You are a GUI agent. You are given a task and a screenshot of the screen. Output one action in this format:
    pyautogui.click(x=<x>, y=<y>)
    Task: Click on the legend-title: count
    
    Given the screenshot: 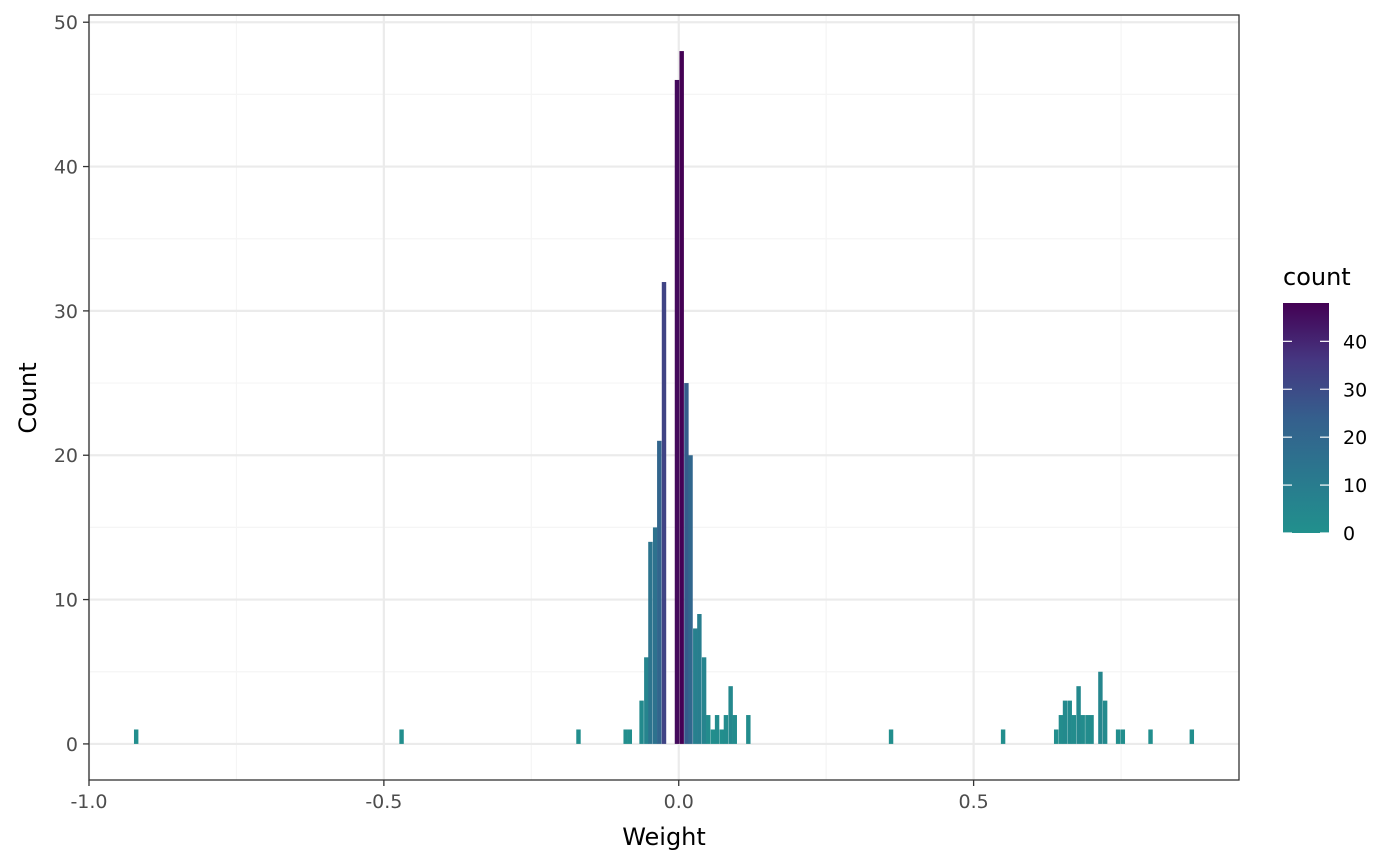 What is the action you would take?
    pyautogui.click(x=1317, y=277)
    